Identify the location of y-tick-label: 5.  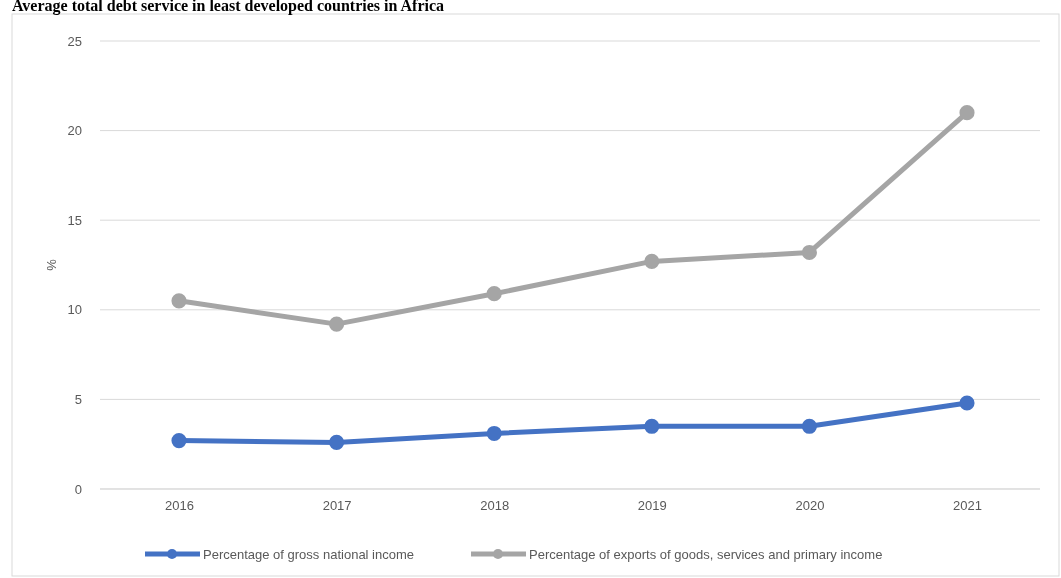
(78, 400).